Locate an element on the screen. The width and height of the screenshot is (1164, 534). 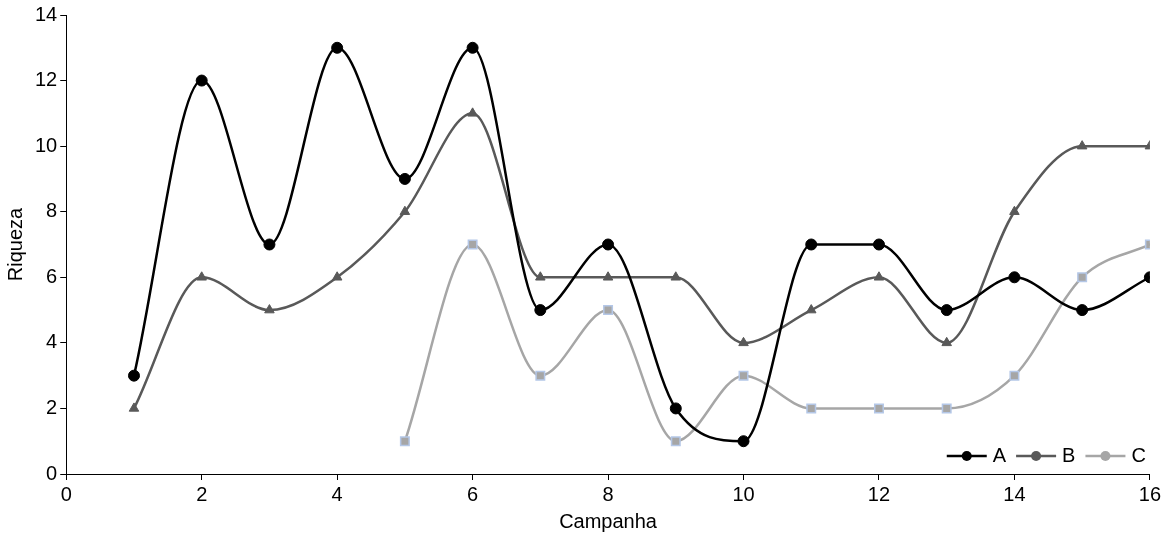
y-tick-label: 10 is located at coordinates (46, 144).